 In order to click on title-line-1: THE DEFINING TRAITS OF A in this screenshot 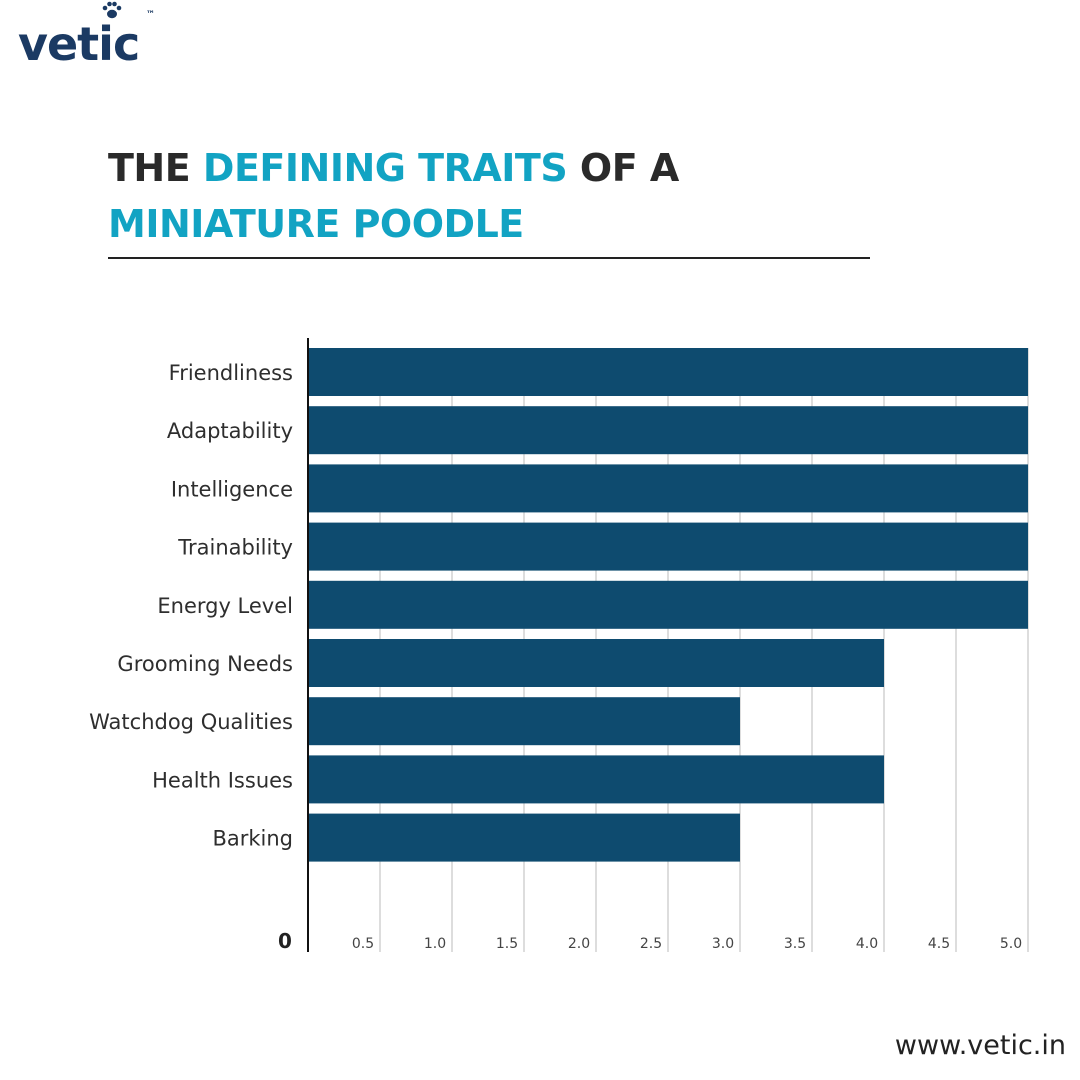, I will do `click(393, 168)`.